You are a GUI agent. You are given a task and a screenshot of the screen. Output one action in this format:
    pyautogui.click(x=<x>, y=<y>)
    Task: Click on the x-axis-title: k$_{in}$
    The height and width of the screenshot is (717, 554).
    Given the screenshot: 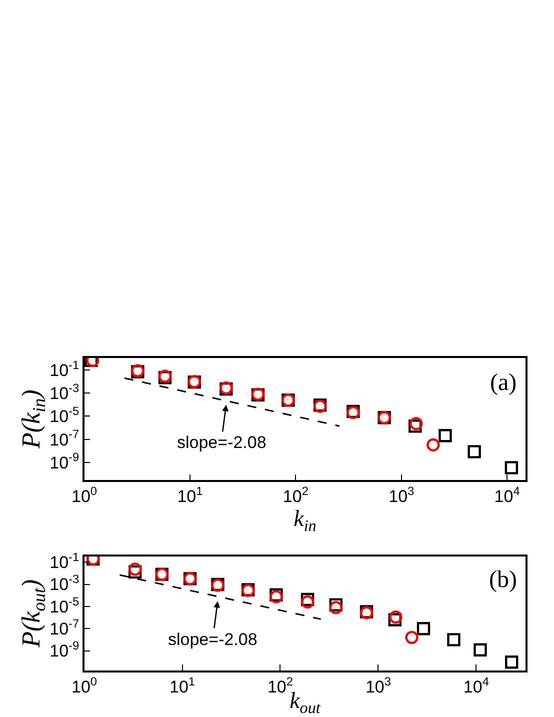 What is the action you would take?
    pyautogui.click(x=305, y=520)
    